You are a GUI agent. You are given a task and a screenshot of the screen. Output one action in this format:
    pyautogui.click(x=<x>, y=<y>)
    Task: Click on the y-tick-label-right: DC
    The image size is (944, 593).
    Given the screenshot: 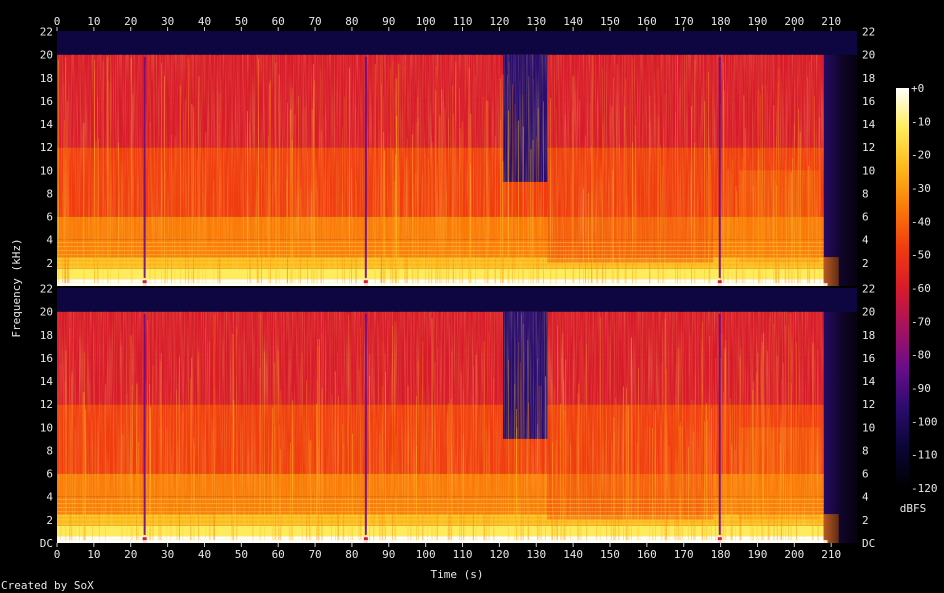 What is the action you would take?
    pyautogui.click(x=868, y=543)
    